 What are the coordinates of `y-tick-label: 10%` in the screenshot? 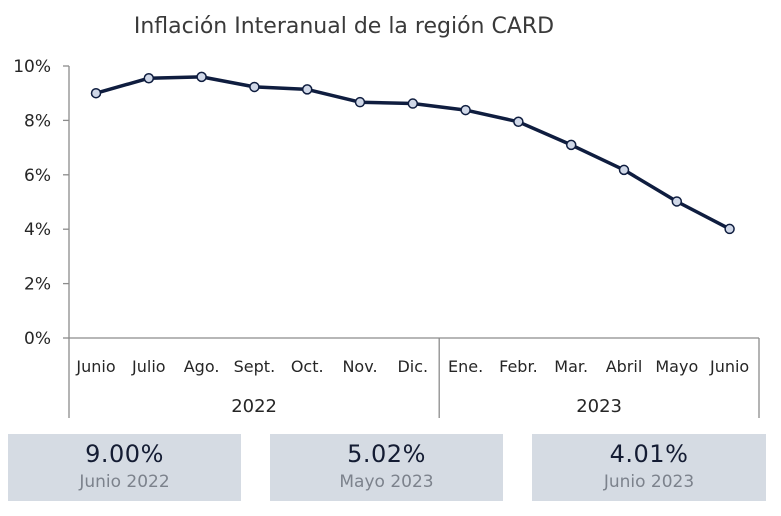 It's located at (32, 67).